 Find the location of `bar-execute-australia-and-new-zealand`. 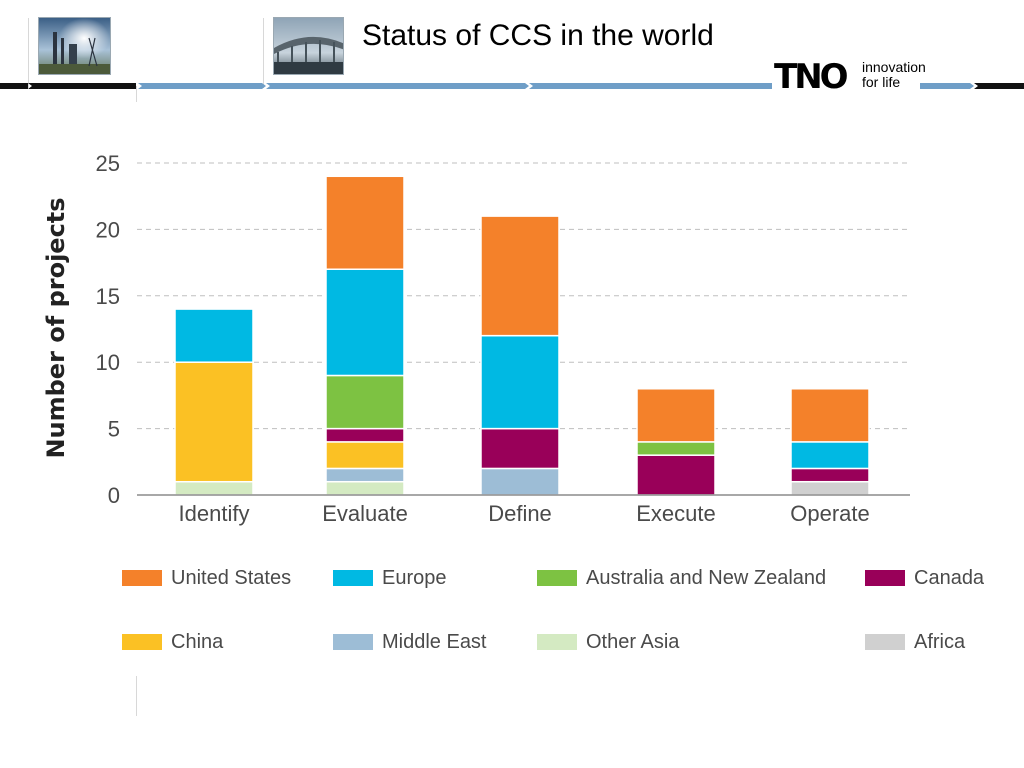

bar-execute-australia-and-new-zealand is located at coordinates (676, 448).